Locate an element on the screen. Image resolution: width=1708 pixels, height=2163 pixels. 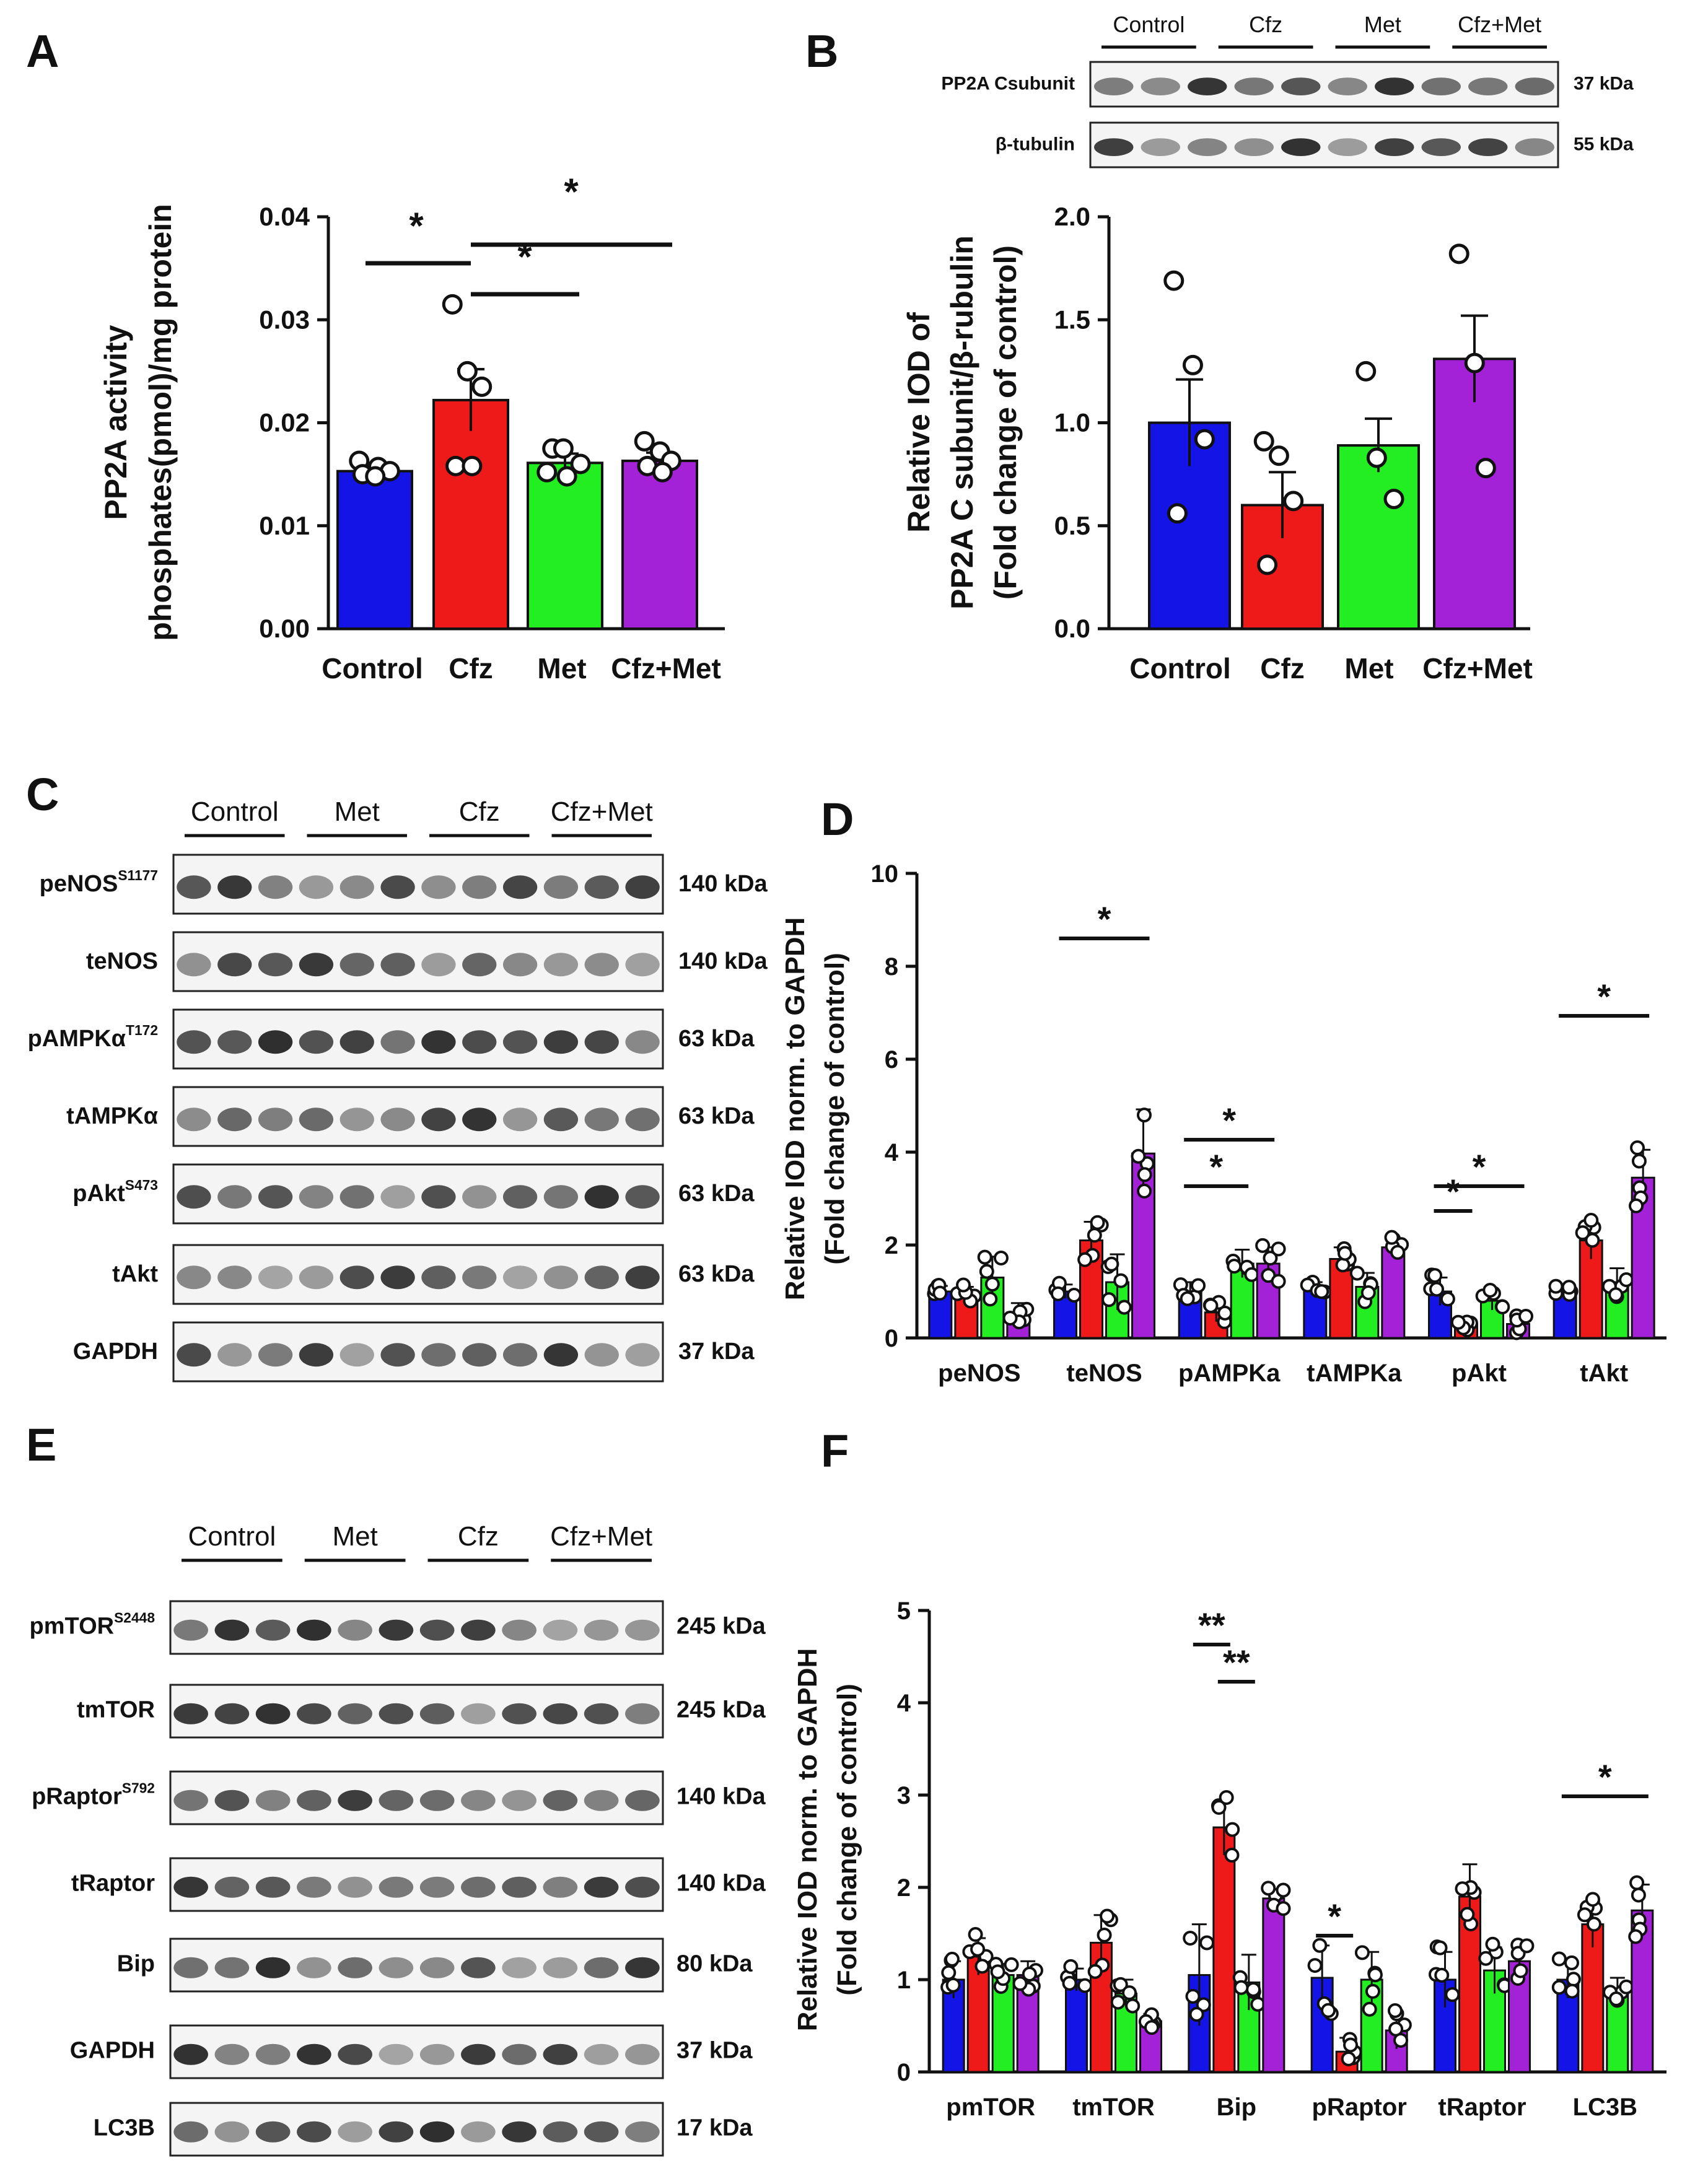
x-tick-label: tRaptor is located at coordinates (1482, 2107).